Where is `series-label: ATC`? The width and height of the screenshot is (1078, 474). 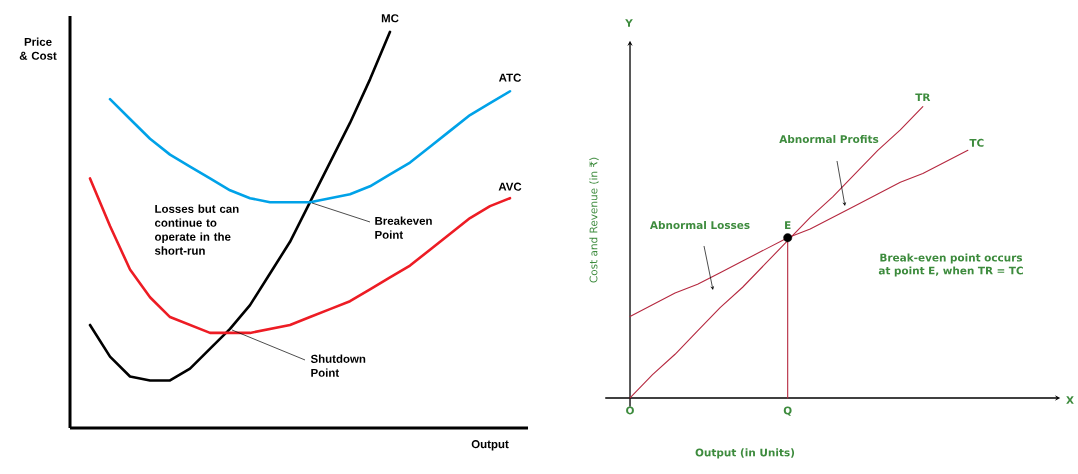 series-label: ATC is located at coordinates (510, 77).